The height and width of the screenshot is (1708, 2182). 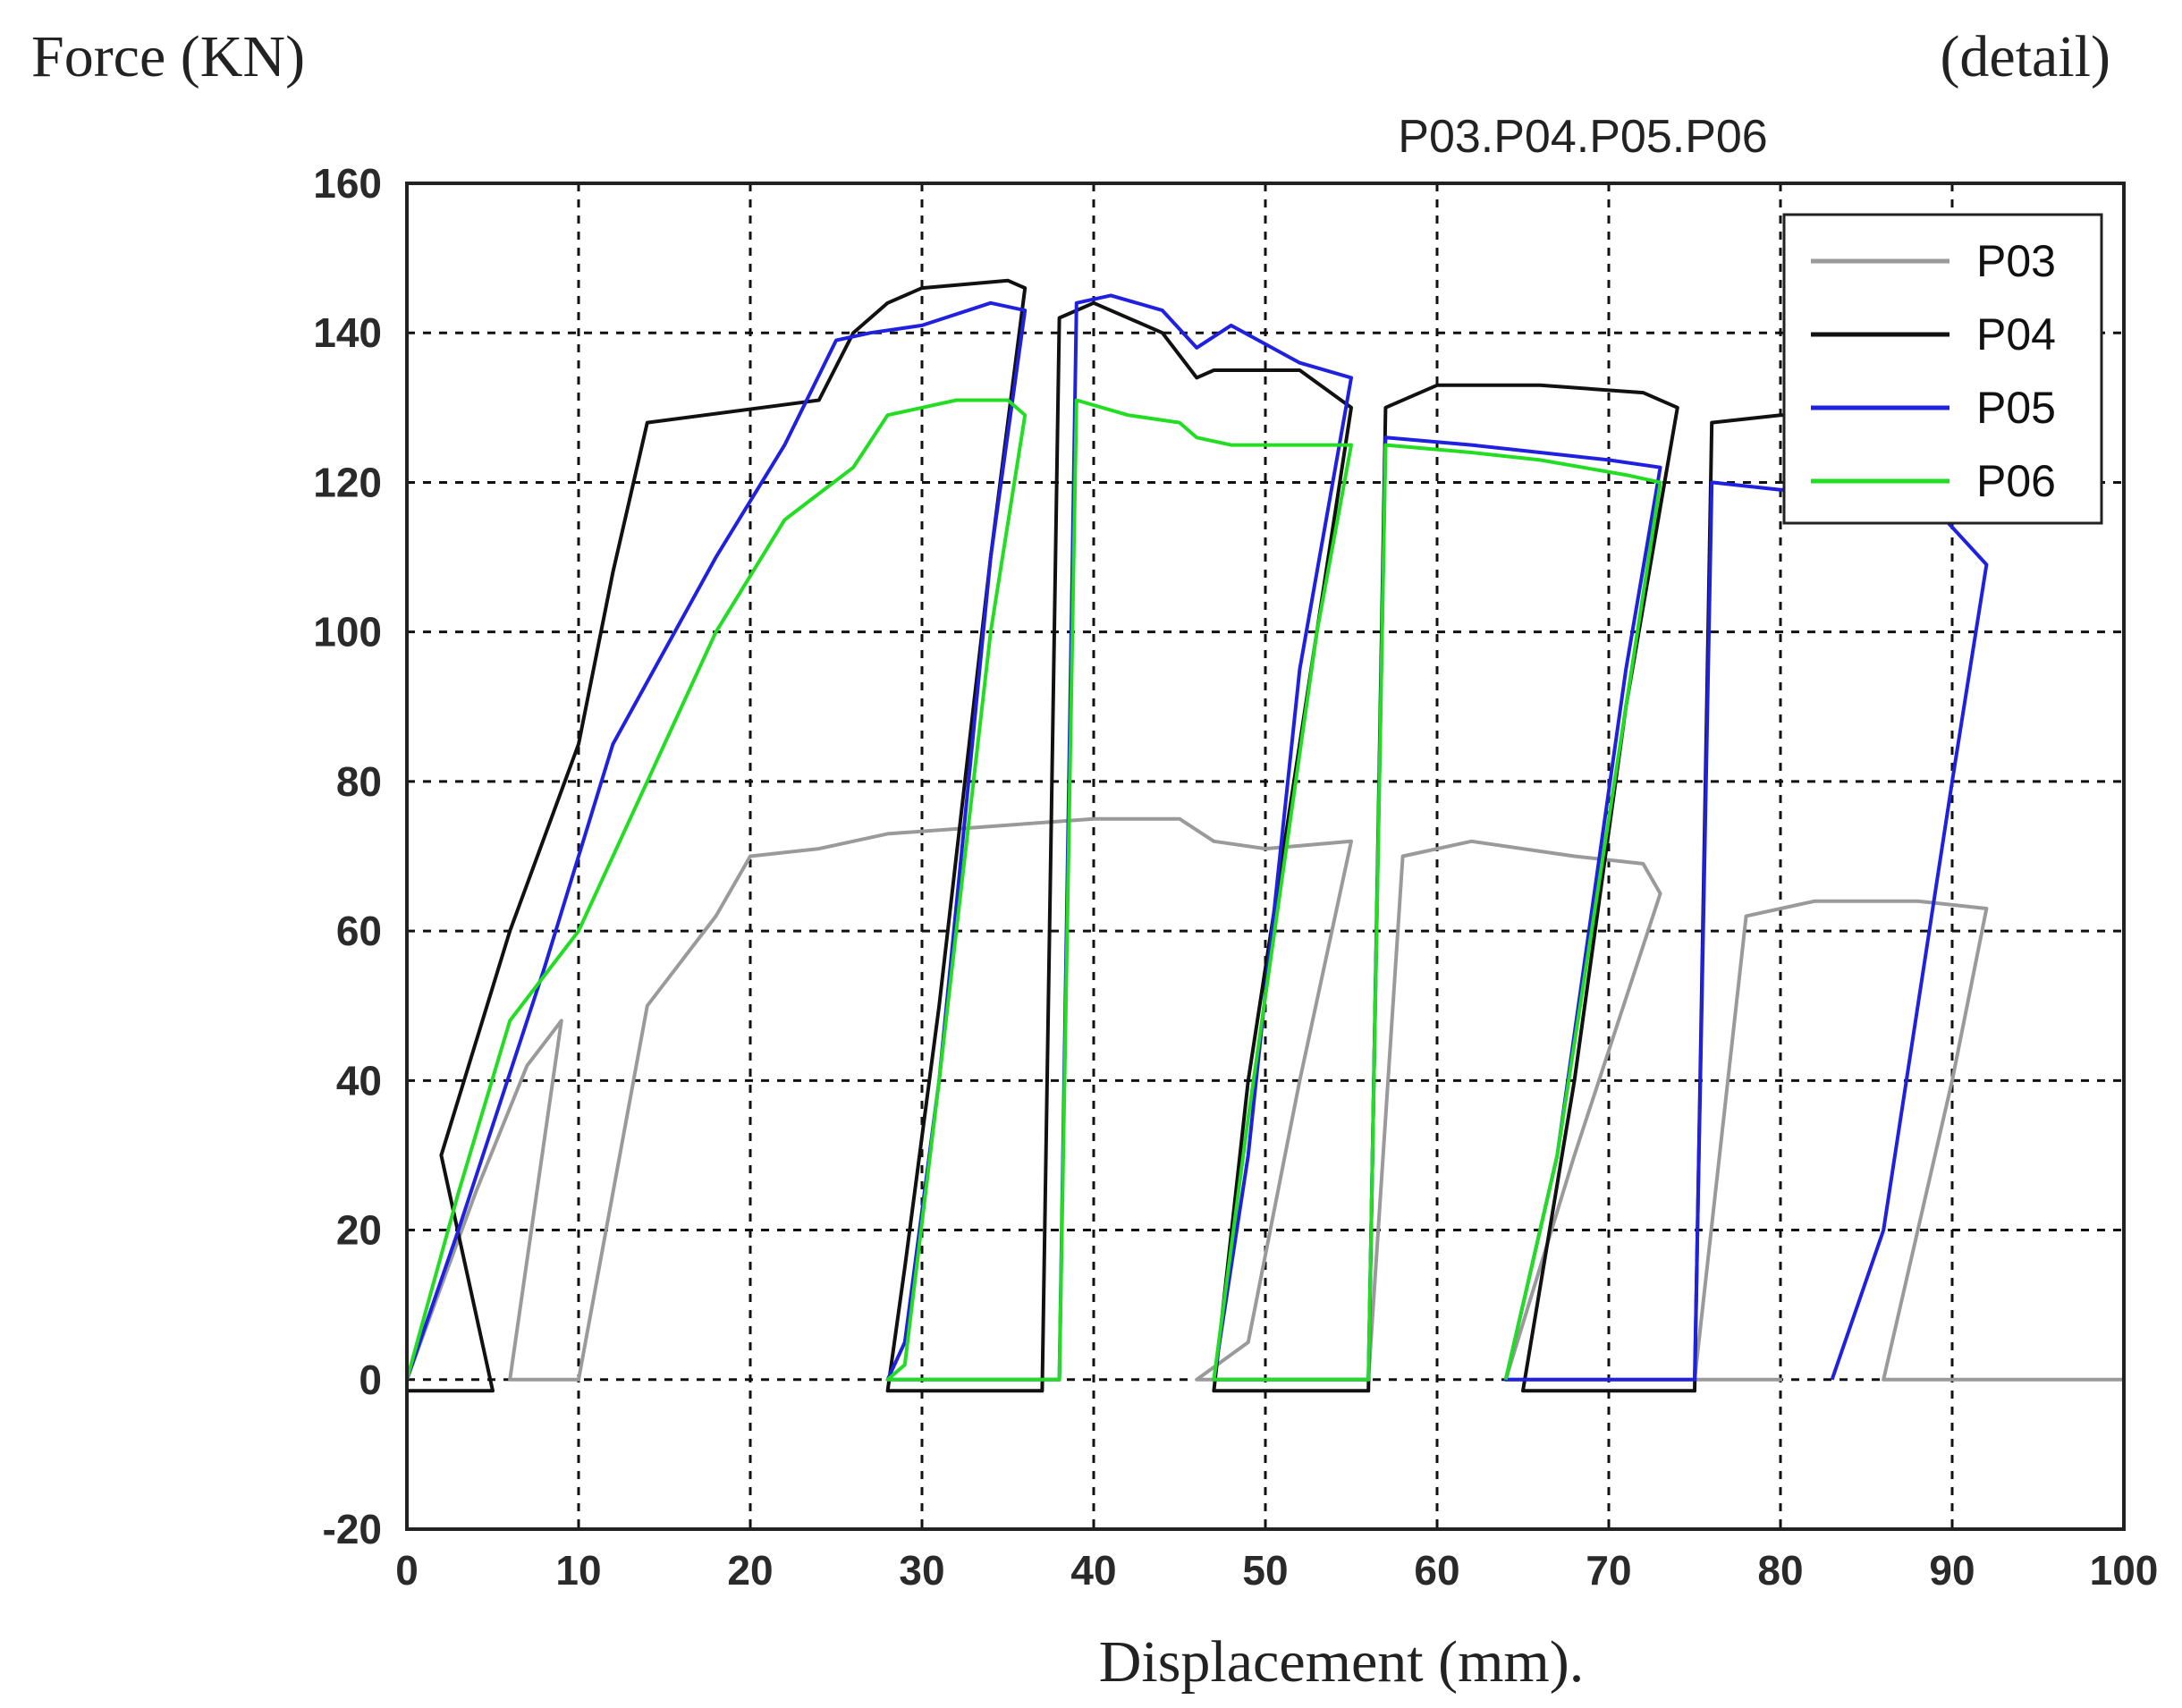 What do you see at coordinates (1582, 137) in the screenshot?
I see `chart-title: P03.P04.P05.P06` at bounding box center [1582, 137].